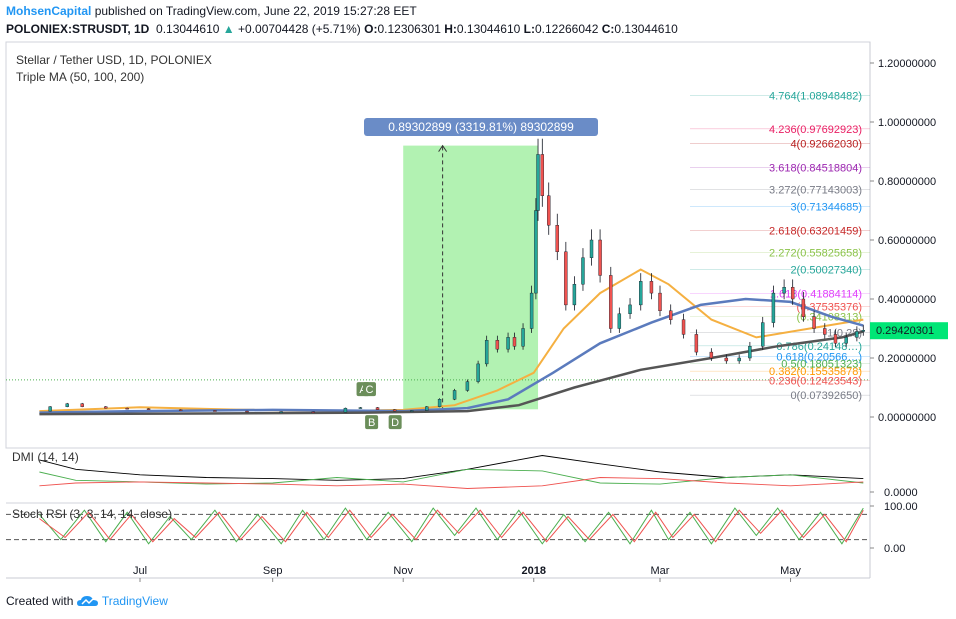  What do you see at coordinates (529, 29) in the screenshot?
I see `low-label: L:` at bounding box center [529, 29].